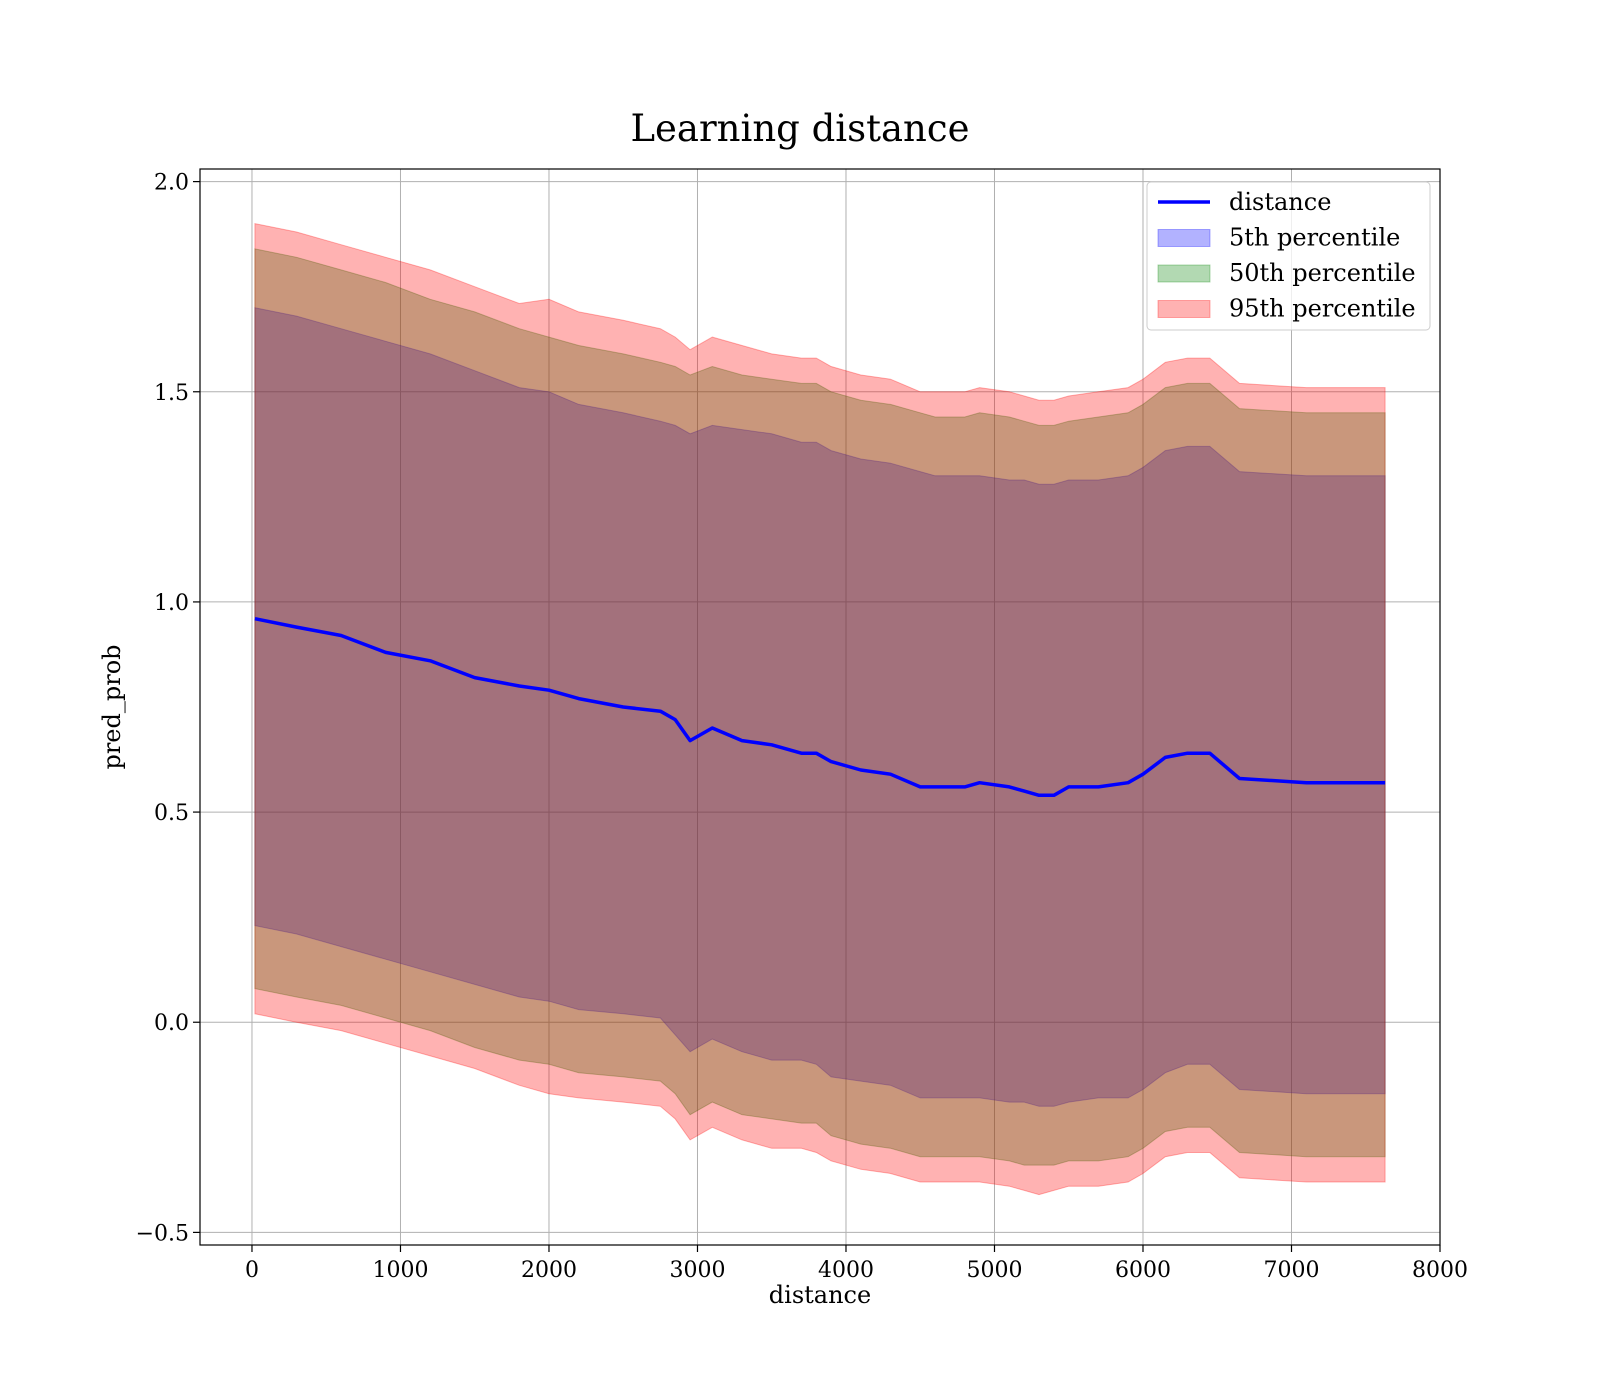  I want to click on legend-label: 95th percentile, so click(1322, 309).